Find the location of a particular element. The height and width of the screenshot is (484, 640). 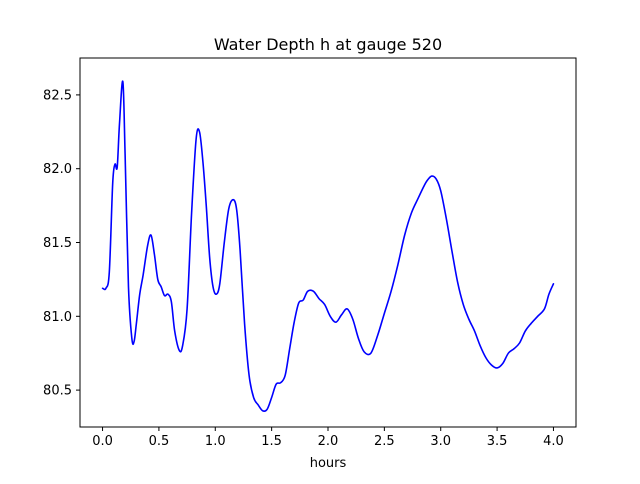

chart-title: Water Depth h at gauge 520 is located at coordinates (328, 44).